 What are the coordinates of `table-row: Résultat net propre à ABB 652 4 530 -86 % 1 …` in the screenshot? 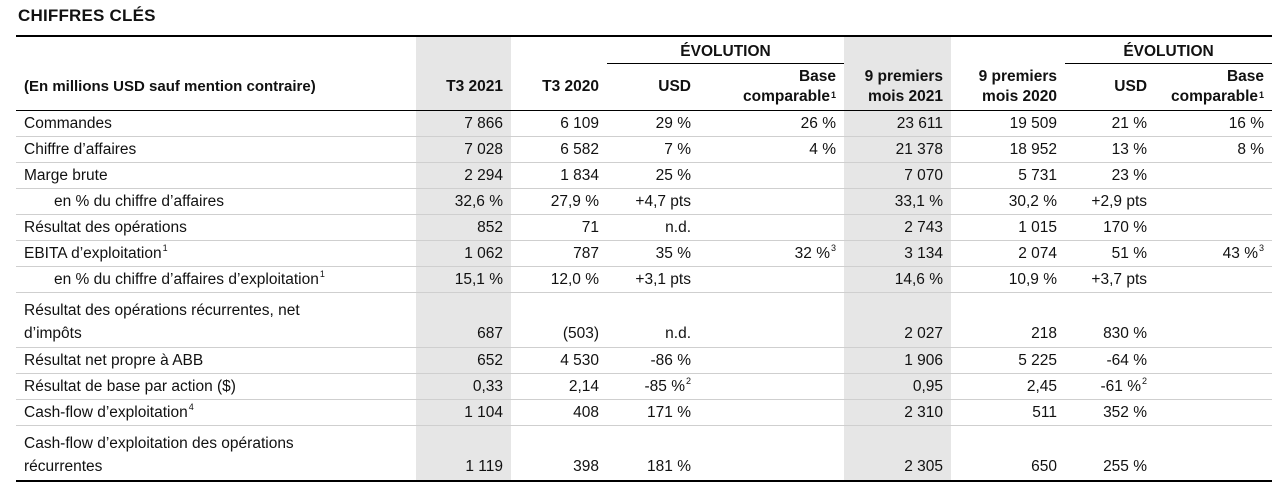 It's located at (644, 360).